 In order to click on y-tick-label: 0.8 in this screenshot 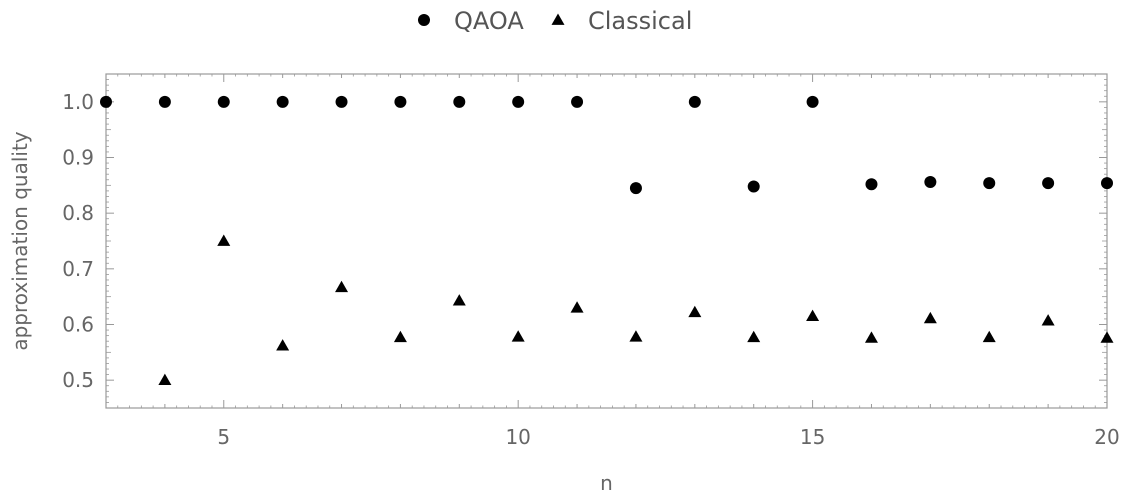, I will do `click(78, 213)`.